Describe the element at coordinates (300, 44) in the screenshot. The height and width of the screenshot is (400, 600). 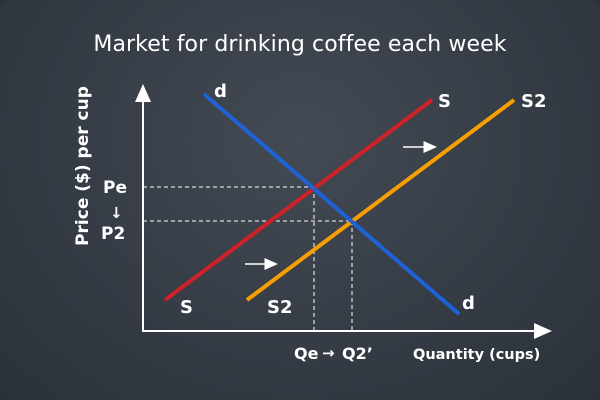
I see `diagram-title: Market for drinking coffee each week` at that location.